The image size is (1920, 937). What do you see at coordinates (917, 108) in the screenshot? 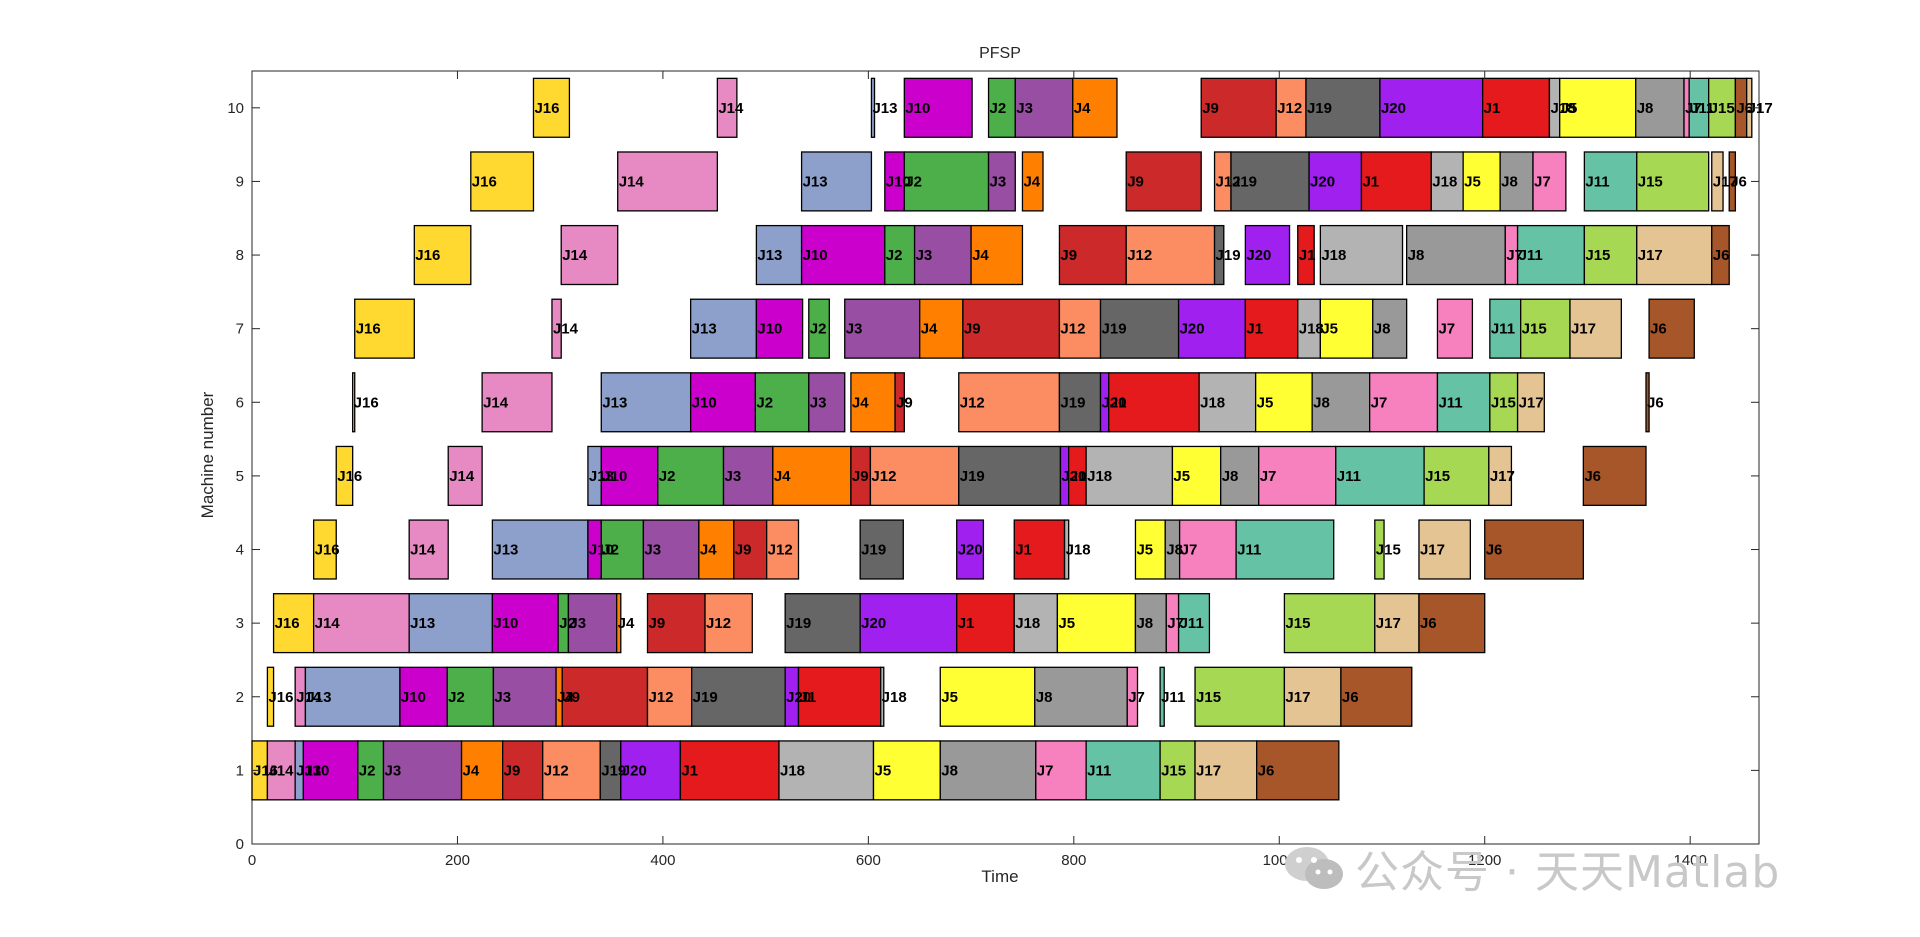
I see `task-label-j10-m10: J10` at bounding box center [917, 108].